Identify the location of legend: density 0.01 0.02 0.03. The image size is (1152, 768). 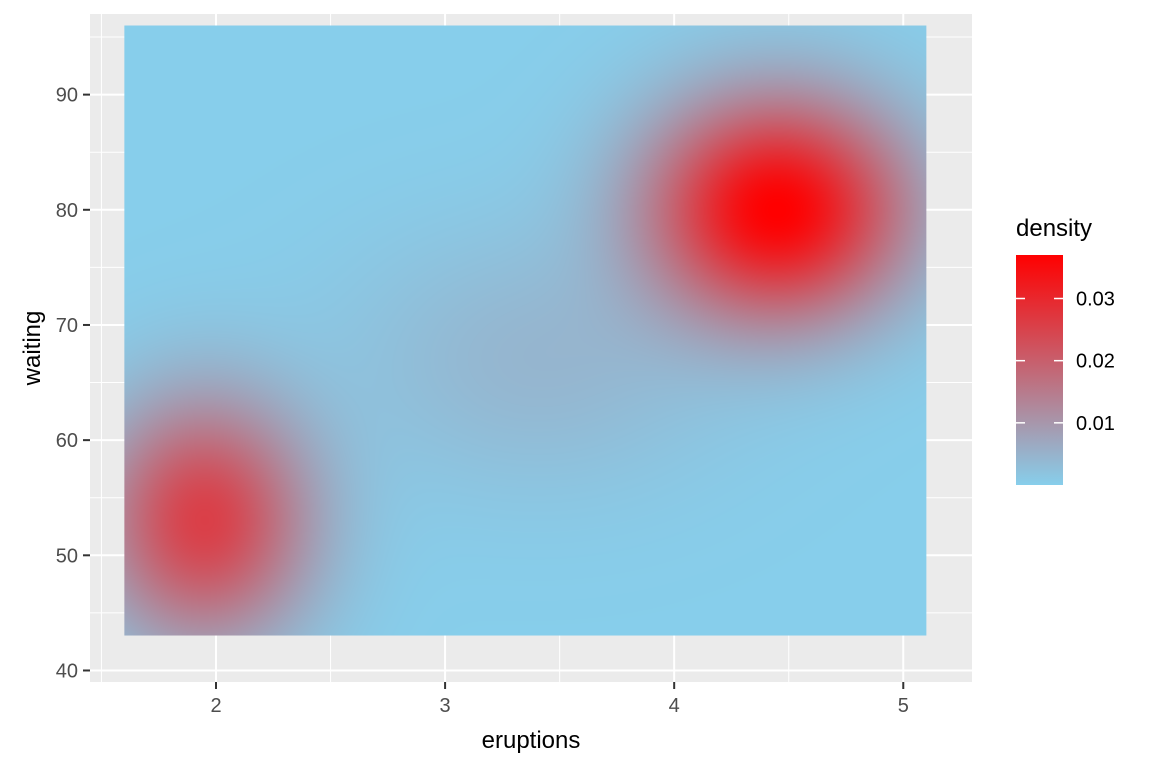
(1065, 350).